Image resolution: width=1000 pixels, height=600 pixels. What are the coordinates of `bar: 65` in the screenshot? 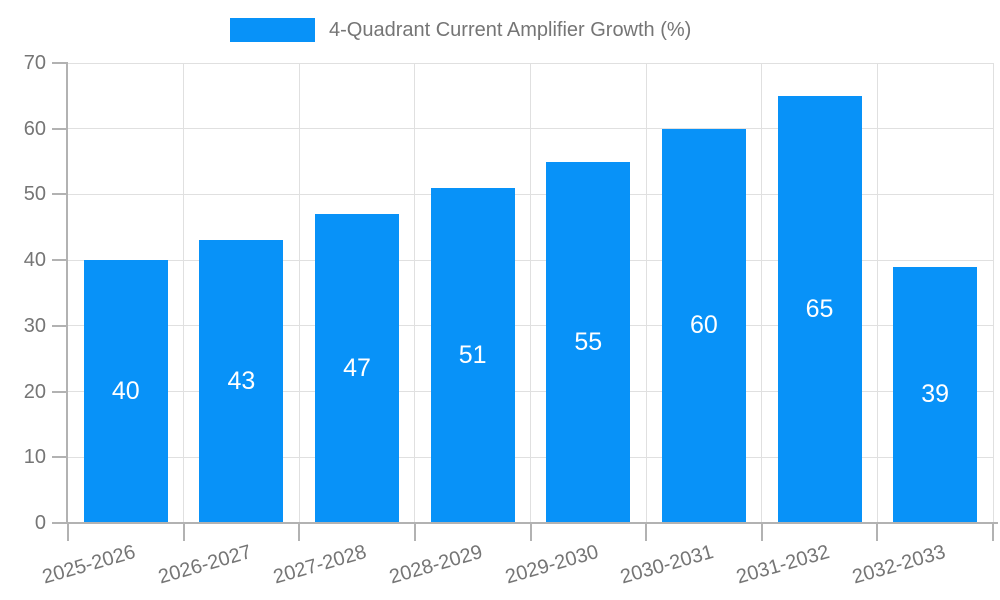 It's located at (819, 309).